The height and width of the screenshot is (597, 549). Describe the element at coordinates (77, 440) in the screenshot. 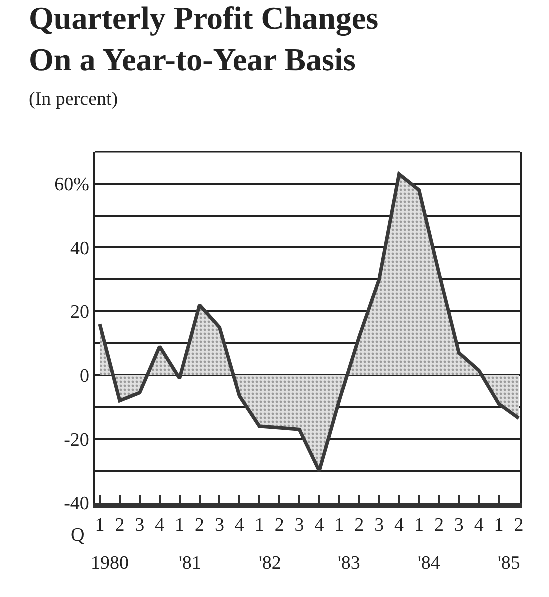

I see `y-tick-label: -20` at that location.